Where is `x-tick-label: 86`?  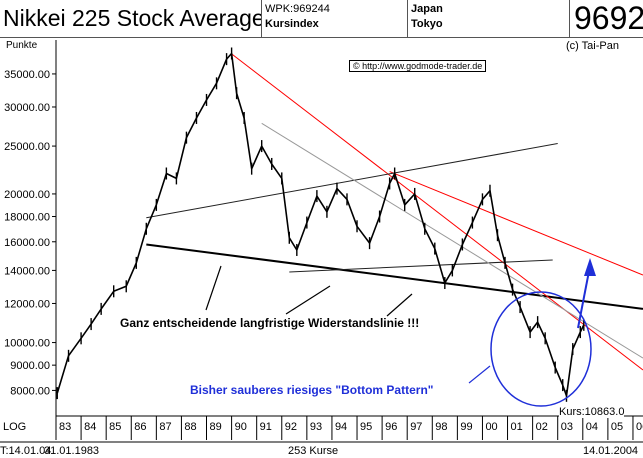
x-tick-label: 86 is located at coordinates (140, 427).